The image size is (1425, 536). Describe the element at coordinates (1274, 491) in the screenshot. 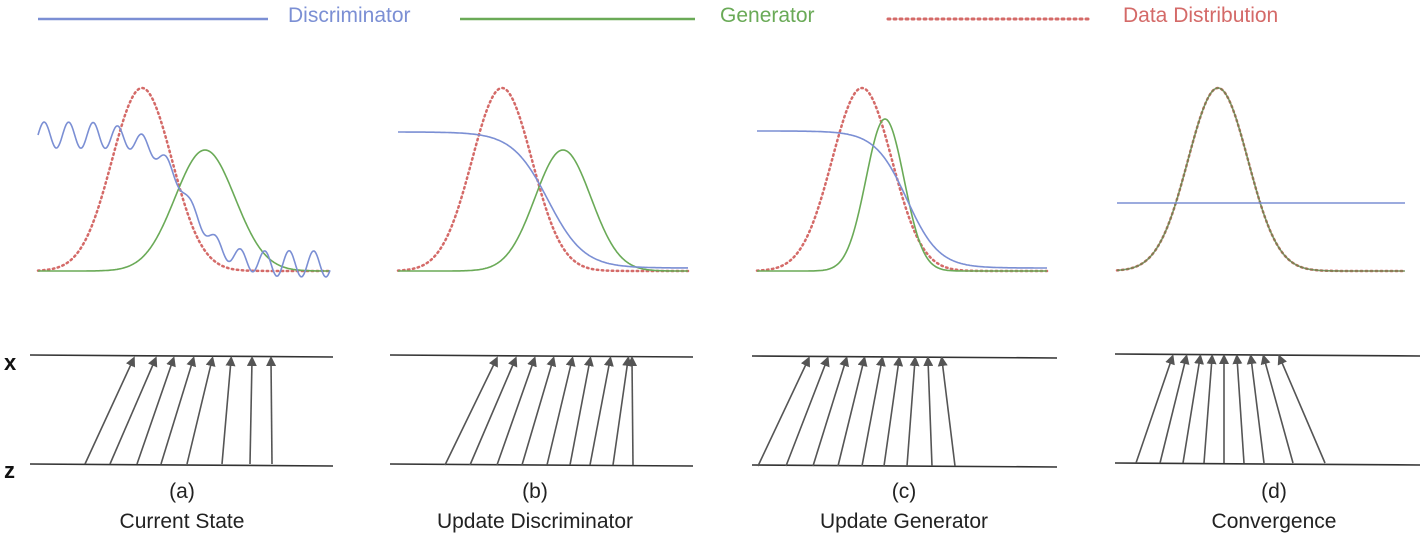

I see `panel-letter: (d)` at that location.